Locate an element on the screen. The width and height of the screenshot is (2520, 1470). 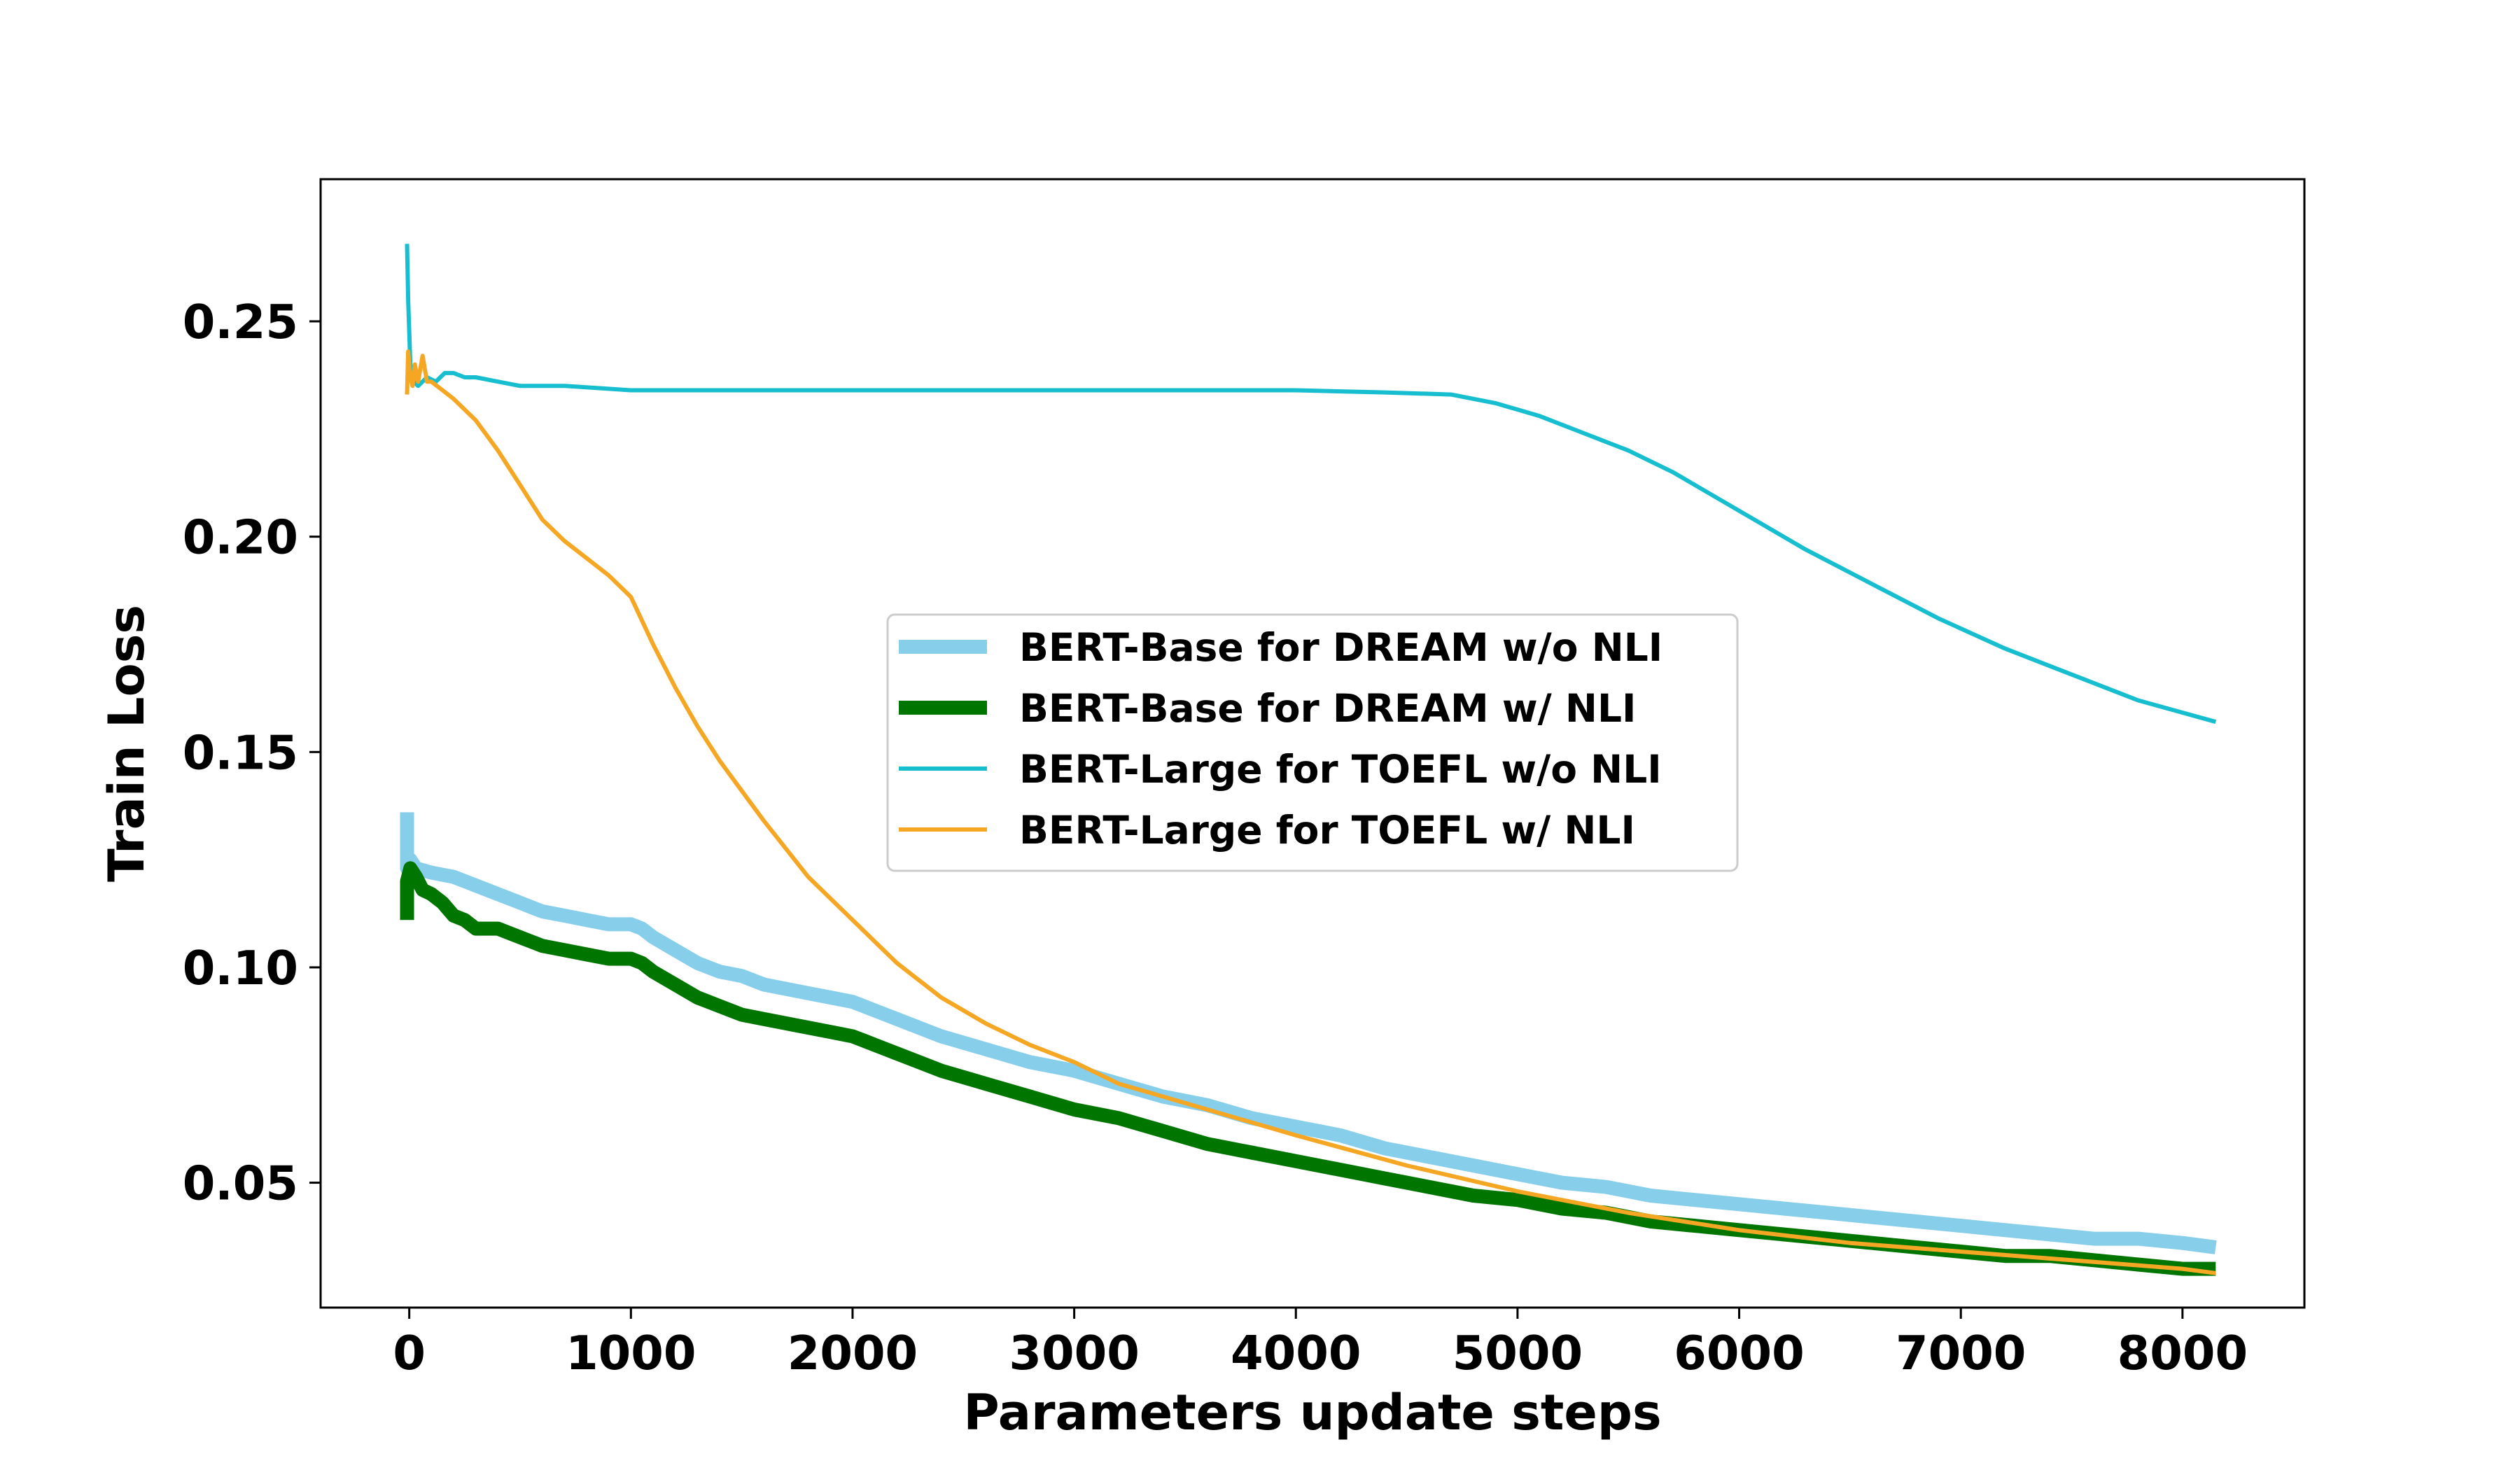
legend-label-3: BERT-Large for TOEFL w/o NLI is located at coordinates (1340, 769).